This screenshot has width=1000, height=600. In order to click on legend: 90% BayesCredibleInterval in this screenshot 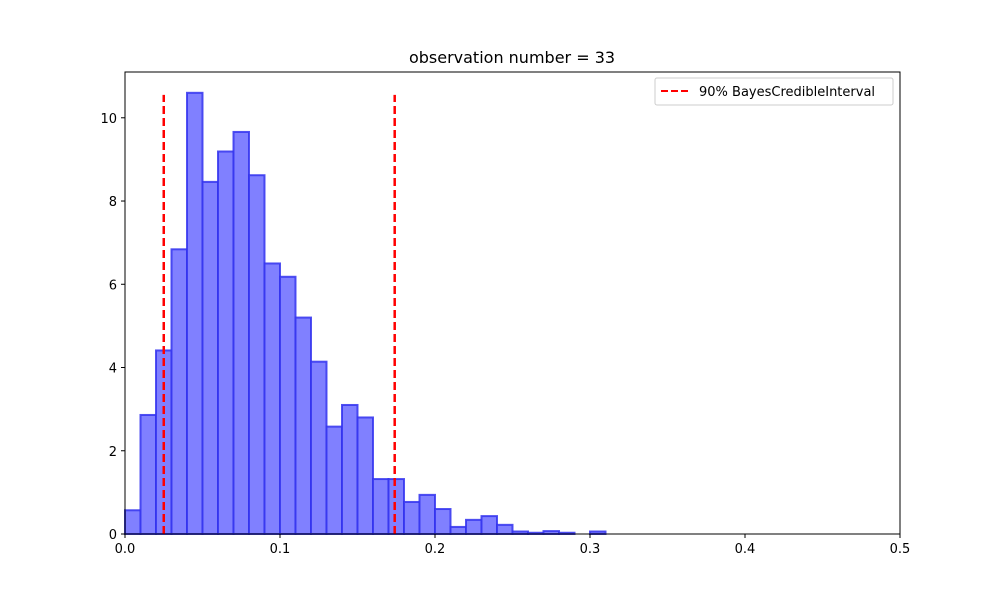, I will do `click(774, 91)`.